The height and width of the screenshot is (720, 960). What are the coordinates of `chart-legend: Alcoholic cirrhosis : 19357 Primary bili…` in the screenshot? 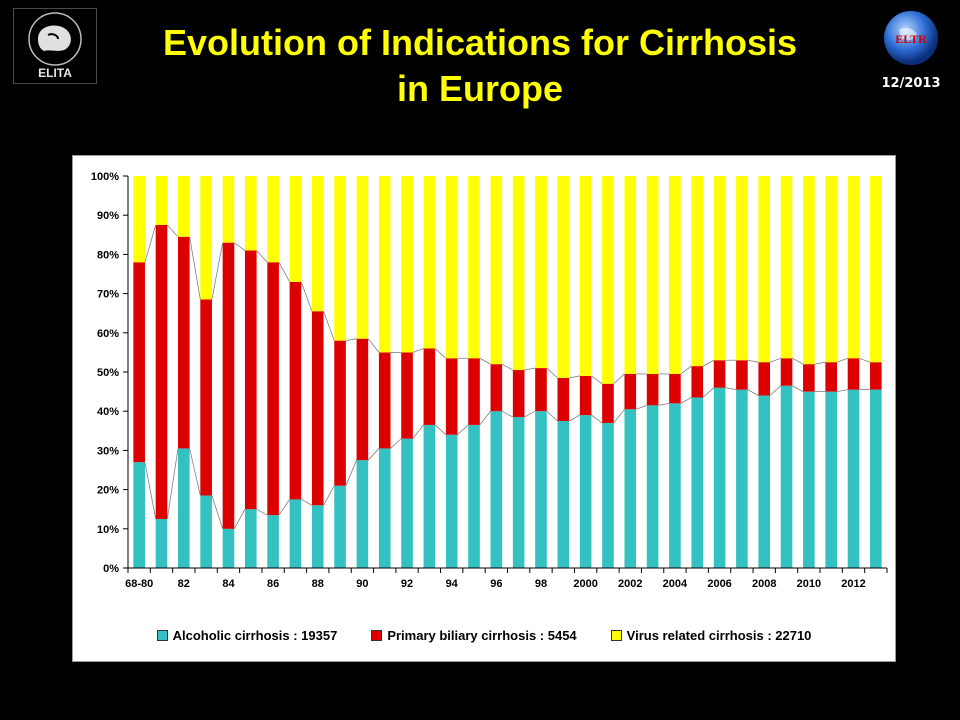 It's located at (484, 635).